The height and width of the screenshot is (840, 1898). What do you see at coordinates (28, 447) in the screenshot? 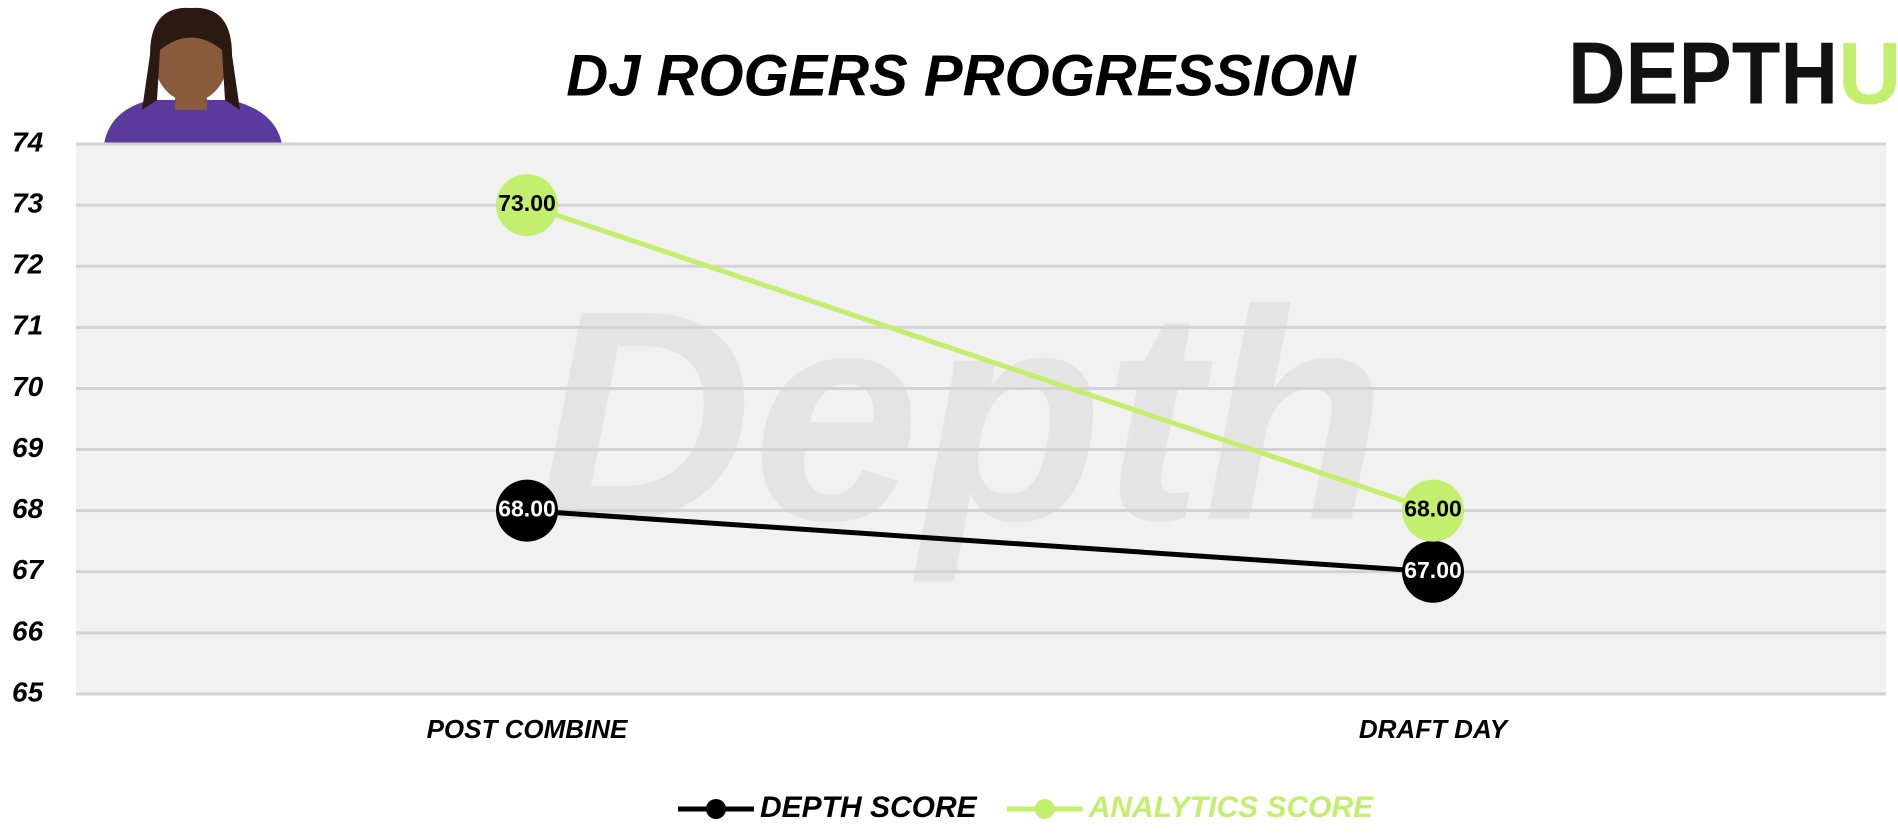
I see `y-tick-label: 69` at bounding box center [28, 447].